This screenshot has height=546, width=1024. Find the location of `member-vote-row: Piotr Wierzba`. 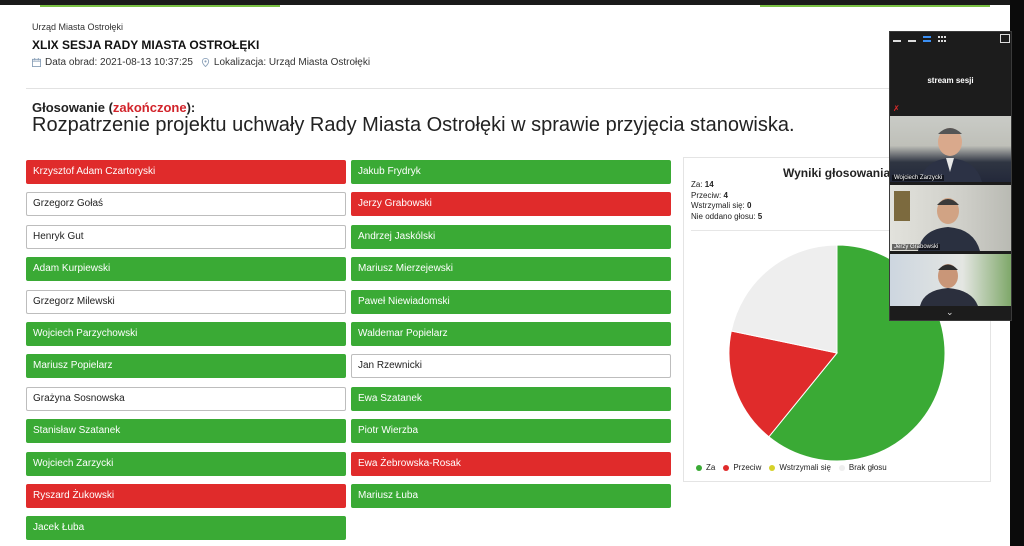

member-vote-row: Piotr Wierzba is located at coordinates (511, 431).